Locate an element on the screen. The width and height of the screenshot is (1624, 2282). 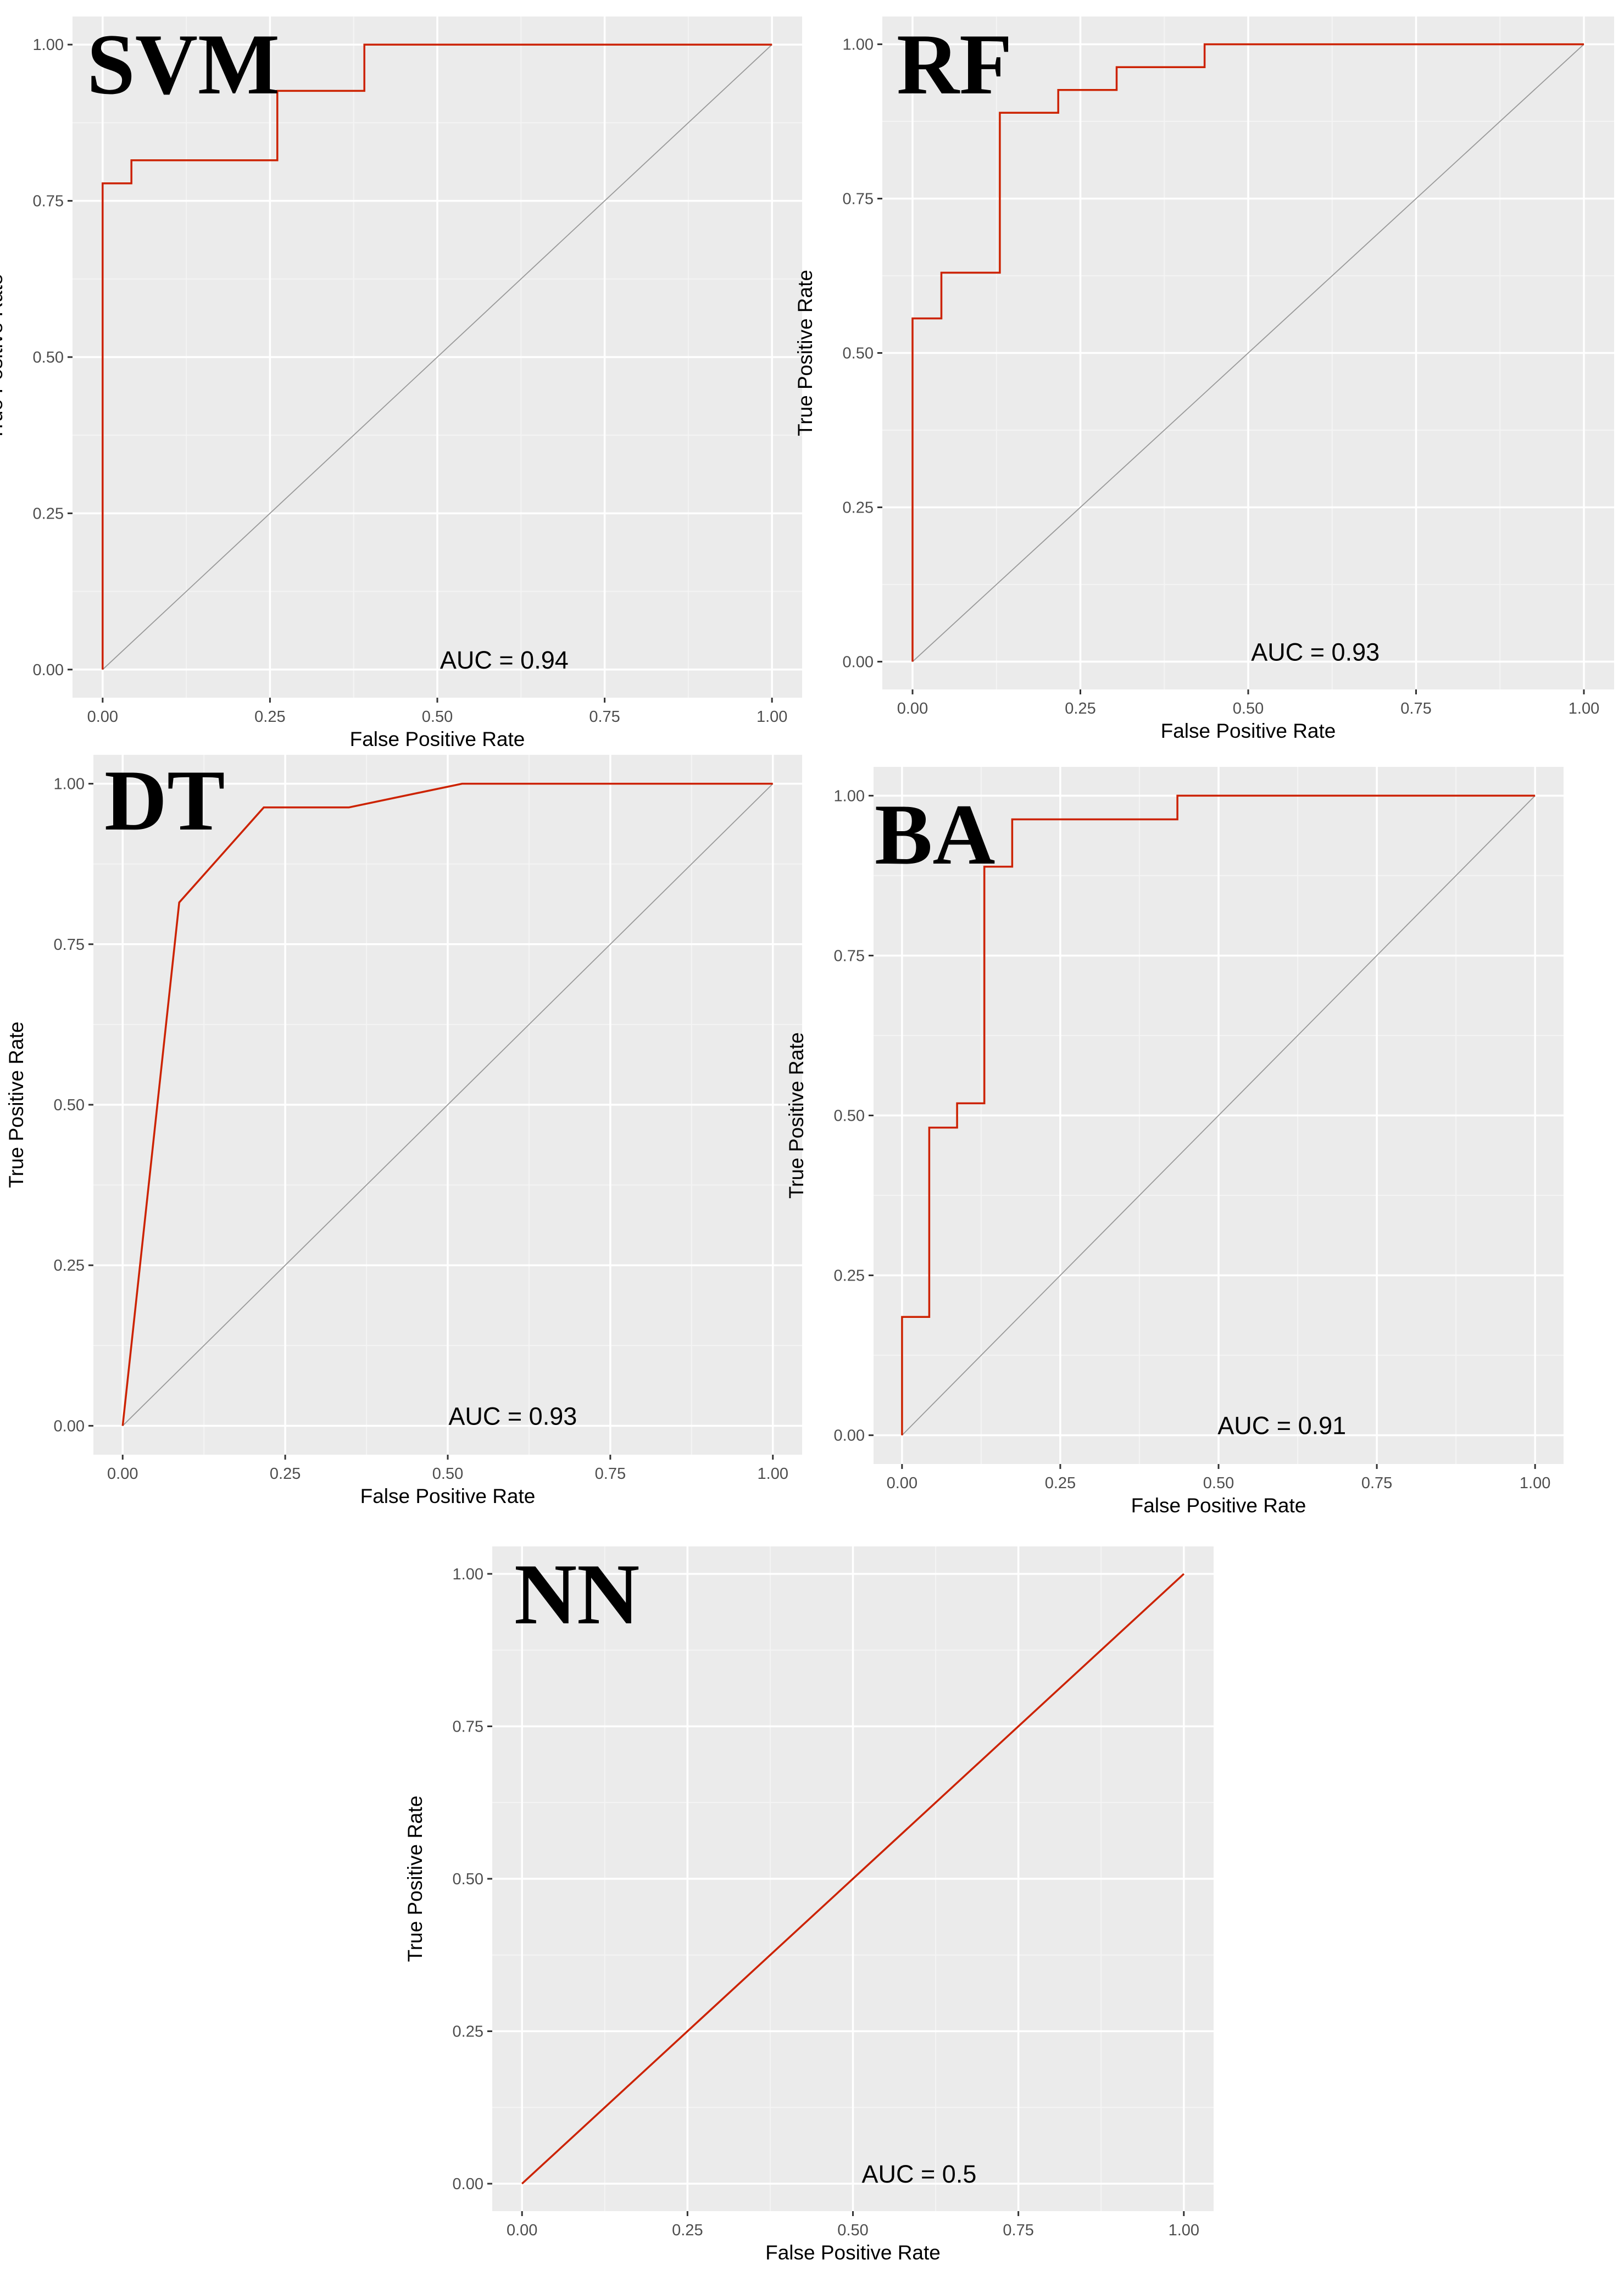
auc-annotation: AUC = 0.91 is located at coordinates (1281, 1426).